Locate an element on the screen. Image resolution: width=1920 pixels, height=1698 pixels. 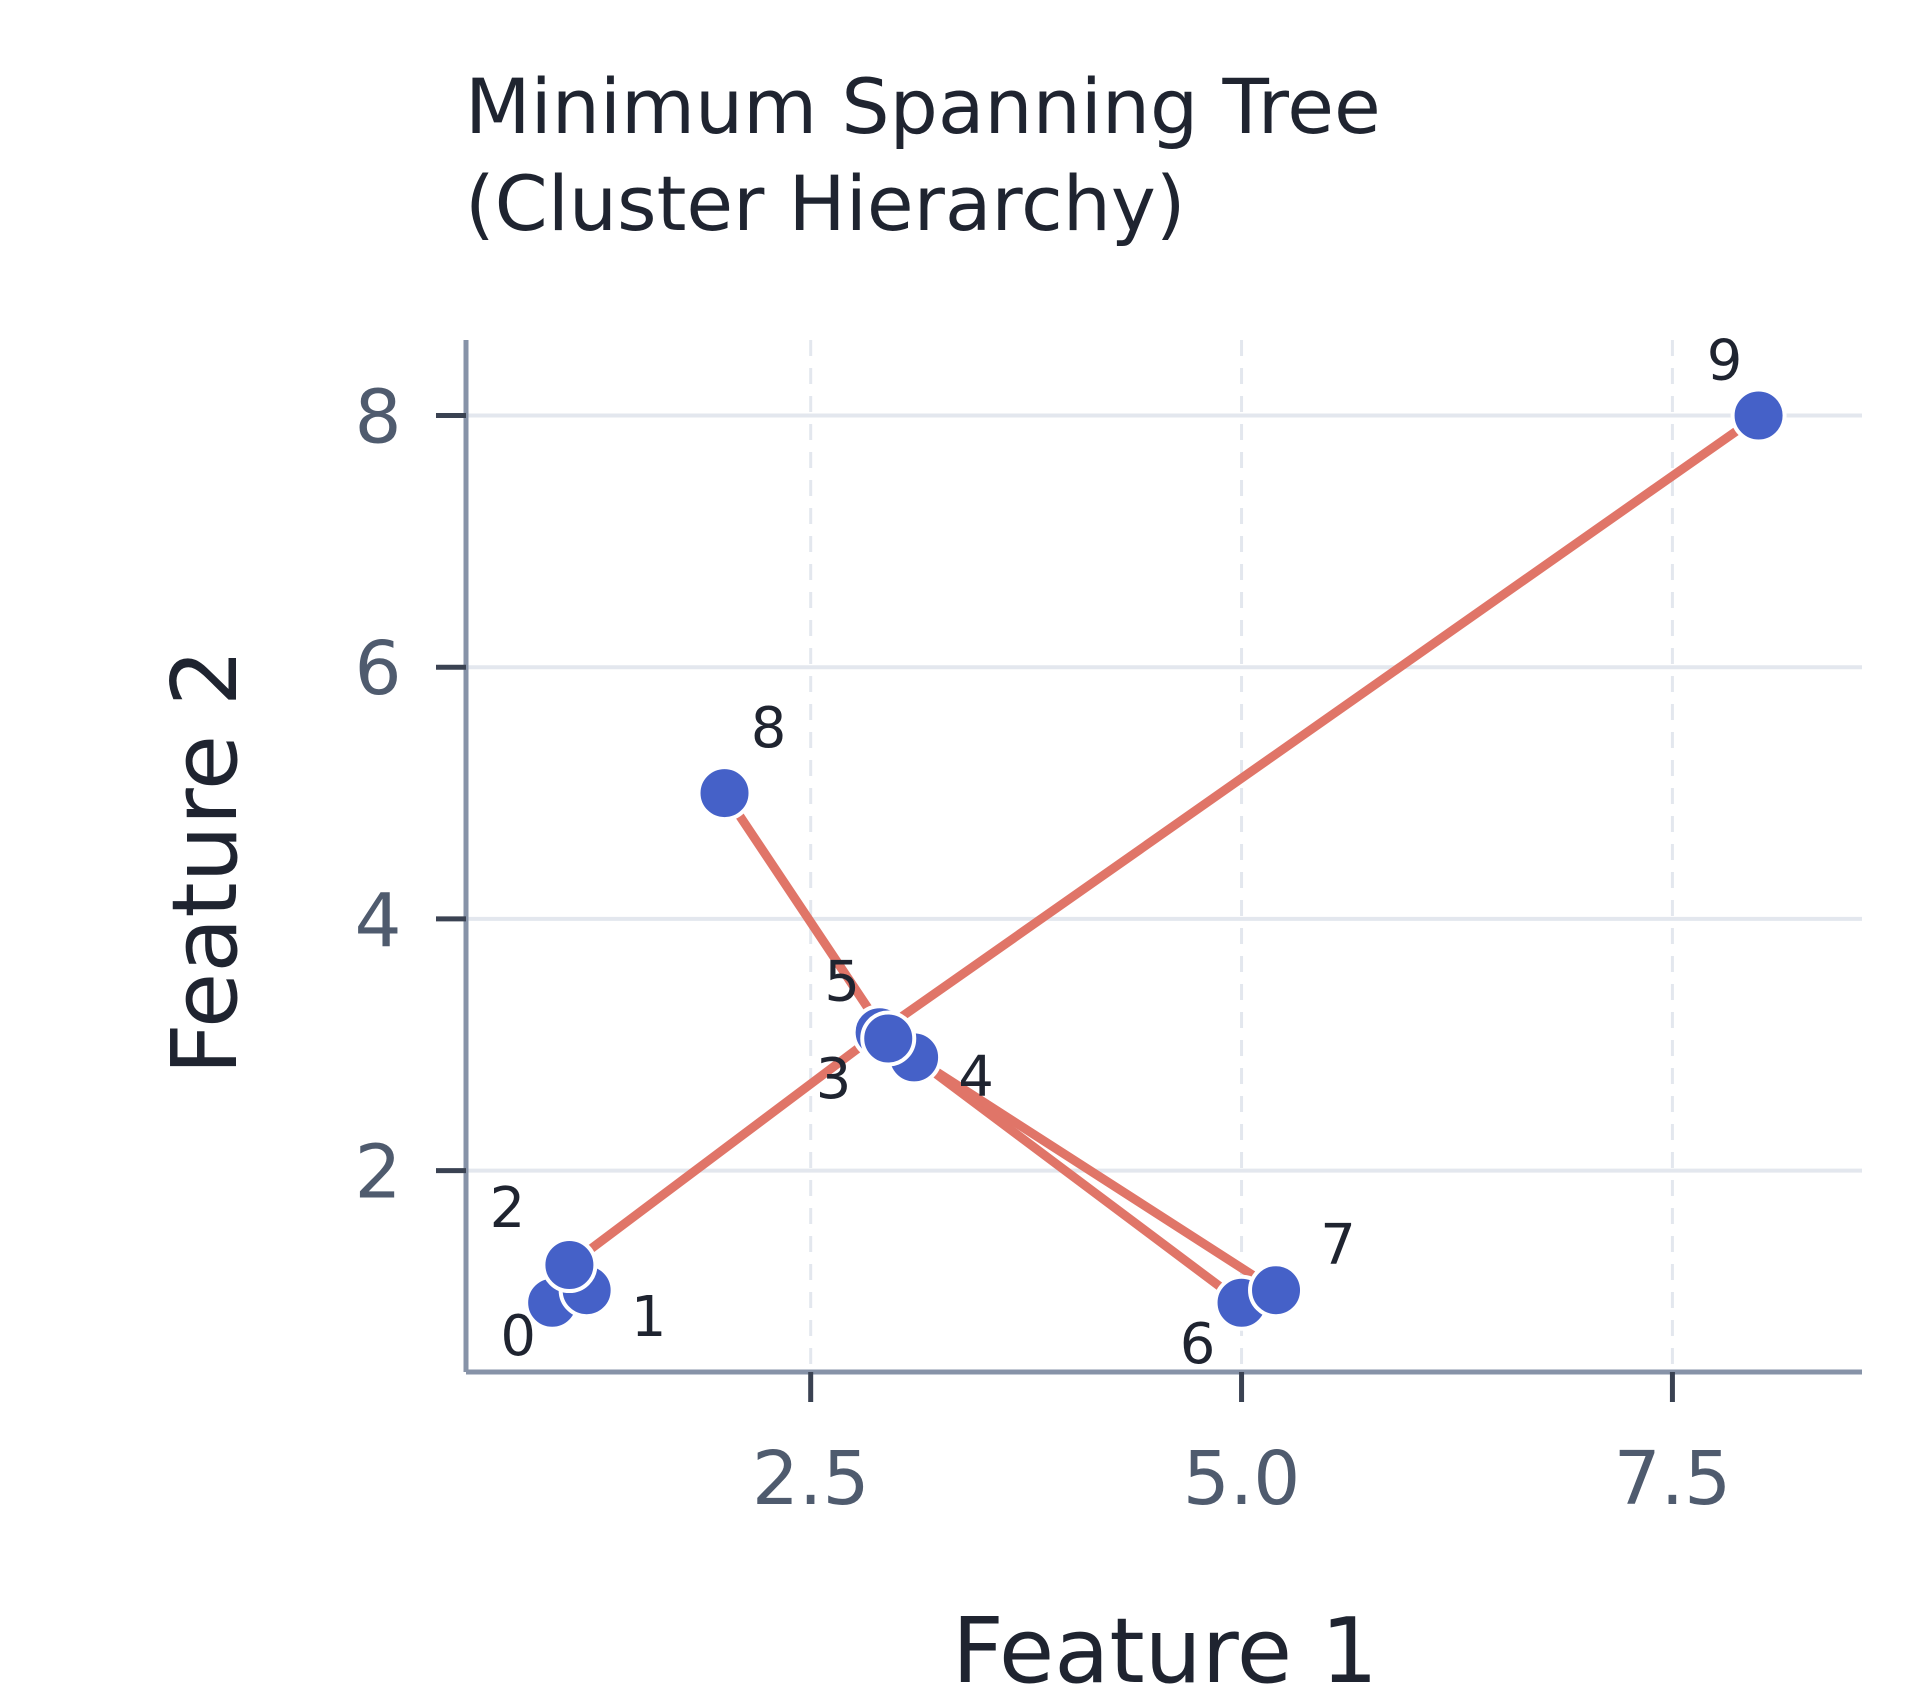
point-label-9: 9 is located at coordinates (1725, 361).